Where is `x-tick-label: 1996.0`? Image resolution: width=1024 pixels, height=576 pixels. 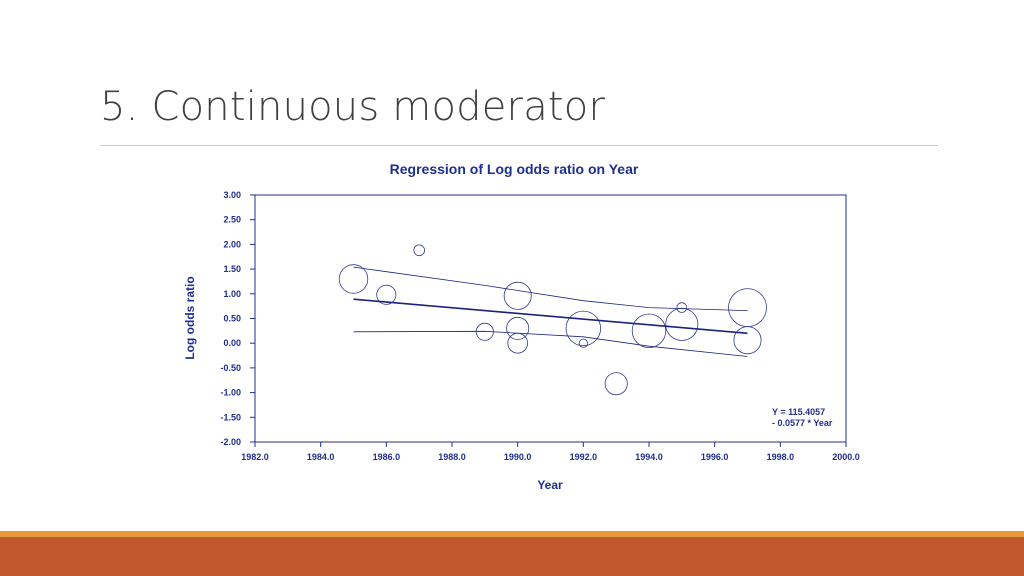
x-tick-label: 1996.0 is located at coordinates (715, 457).